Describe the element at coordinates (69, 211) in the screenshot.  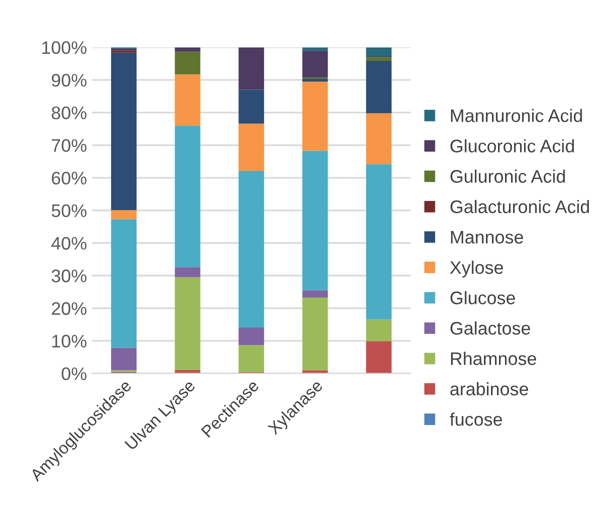
I see `y-tick-label: 50%` at that location.